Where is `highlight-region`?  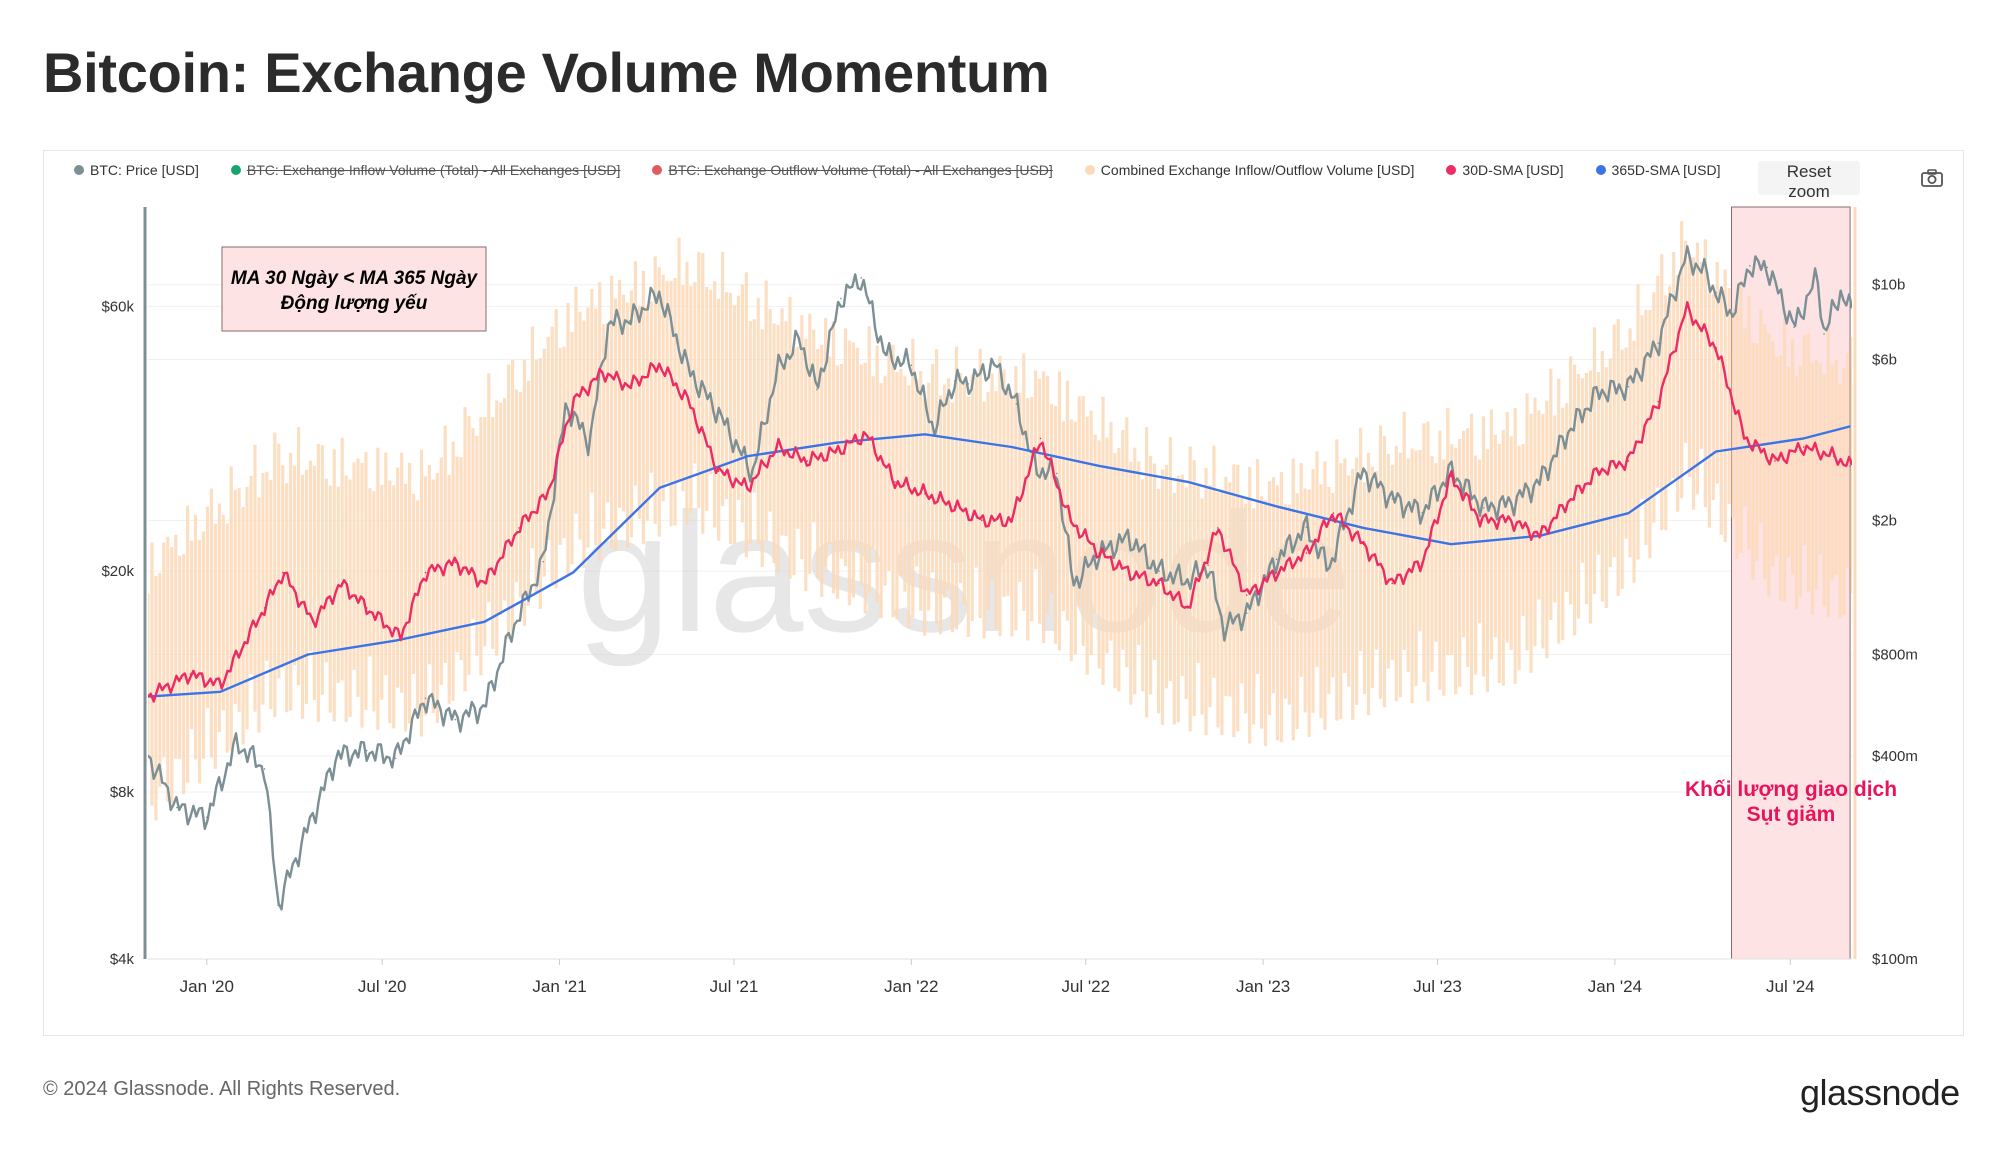
highlight-region is located at coordinates (1791, 583).